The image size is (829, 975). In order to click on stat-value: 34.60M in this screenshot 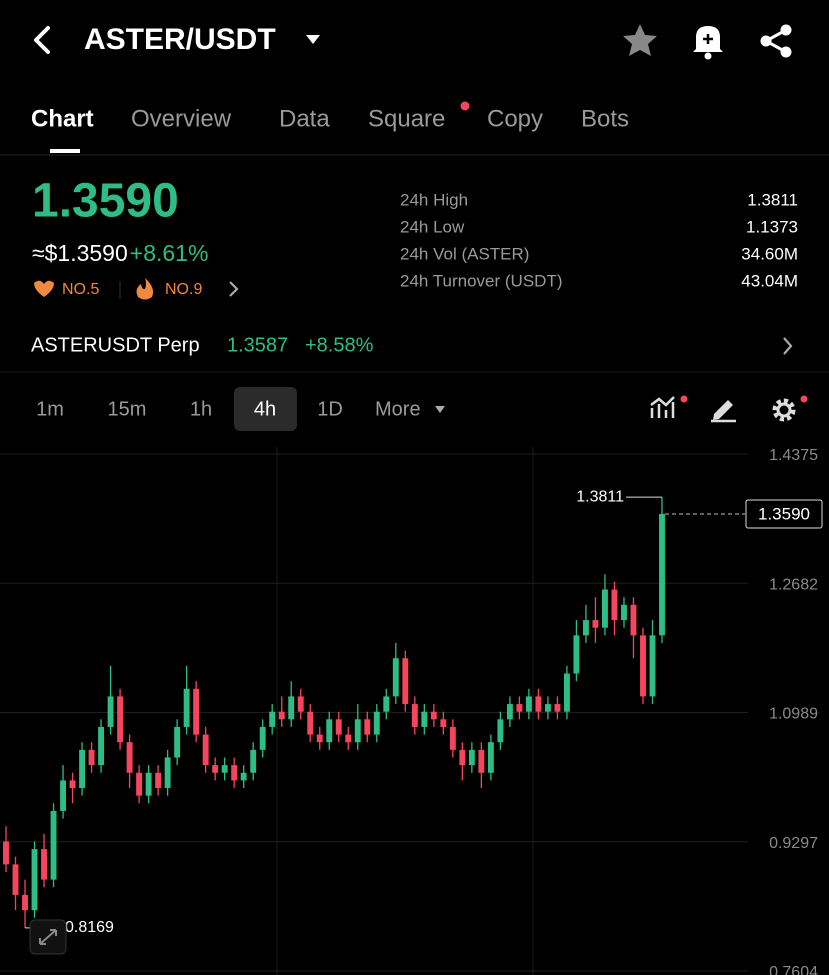, I will do `click(769, 253)`.